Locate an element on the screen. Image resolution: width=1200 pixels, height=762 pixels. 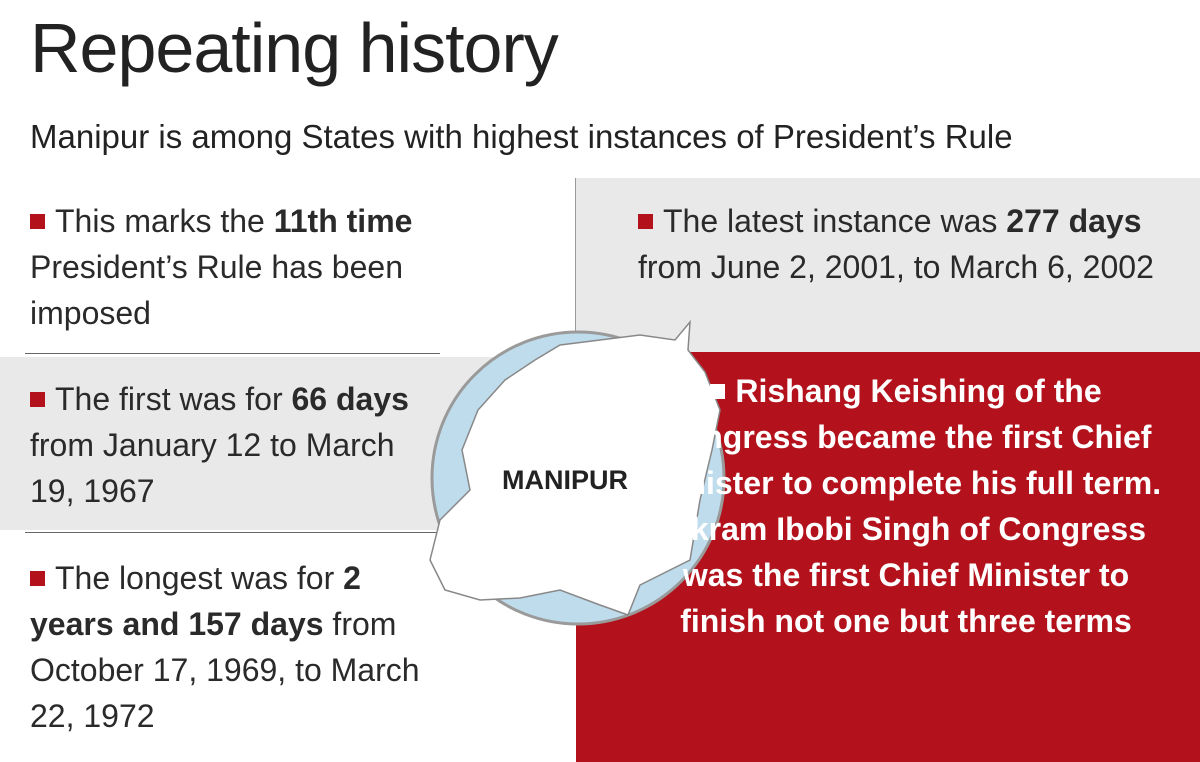
highlight: 11th time is located at coordinates (343, 221).